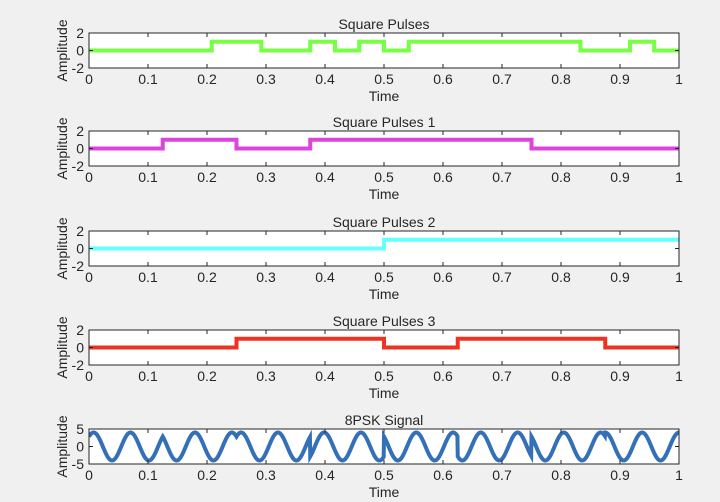 Image resolution: width=720 pixels, height=502 pixels. What do you see at coordinates (384, 420) in the screenshot?
I see `chart-title: 8PSK Signal` at bounding box center [384, 420].